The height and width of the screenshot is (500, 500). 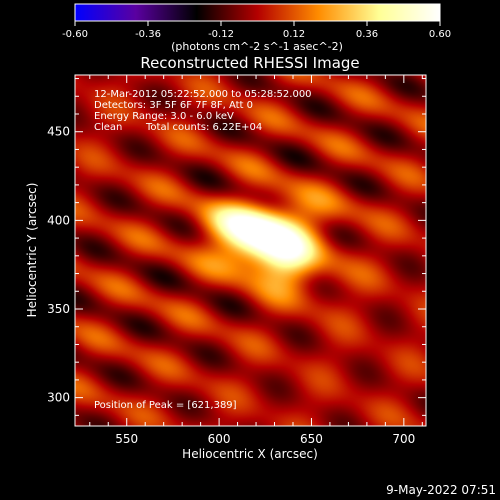 I want to click on annotation-clean: Clean, so click(x=108, y=127).